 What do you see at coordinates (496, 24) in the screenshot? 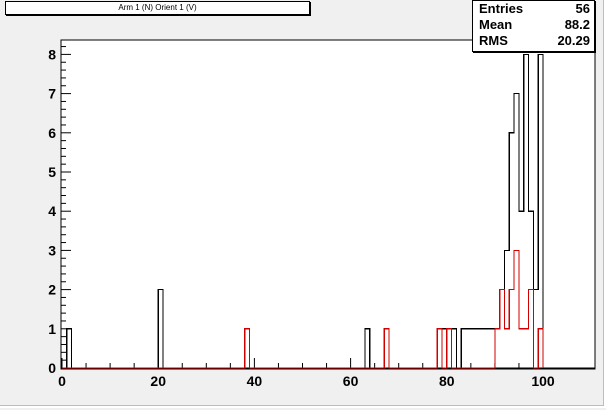
I see `stat-label: Mean` at bounding box center [496, 24].